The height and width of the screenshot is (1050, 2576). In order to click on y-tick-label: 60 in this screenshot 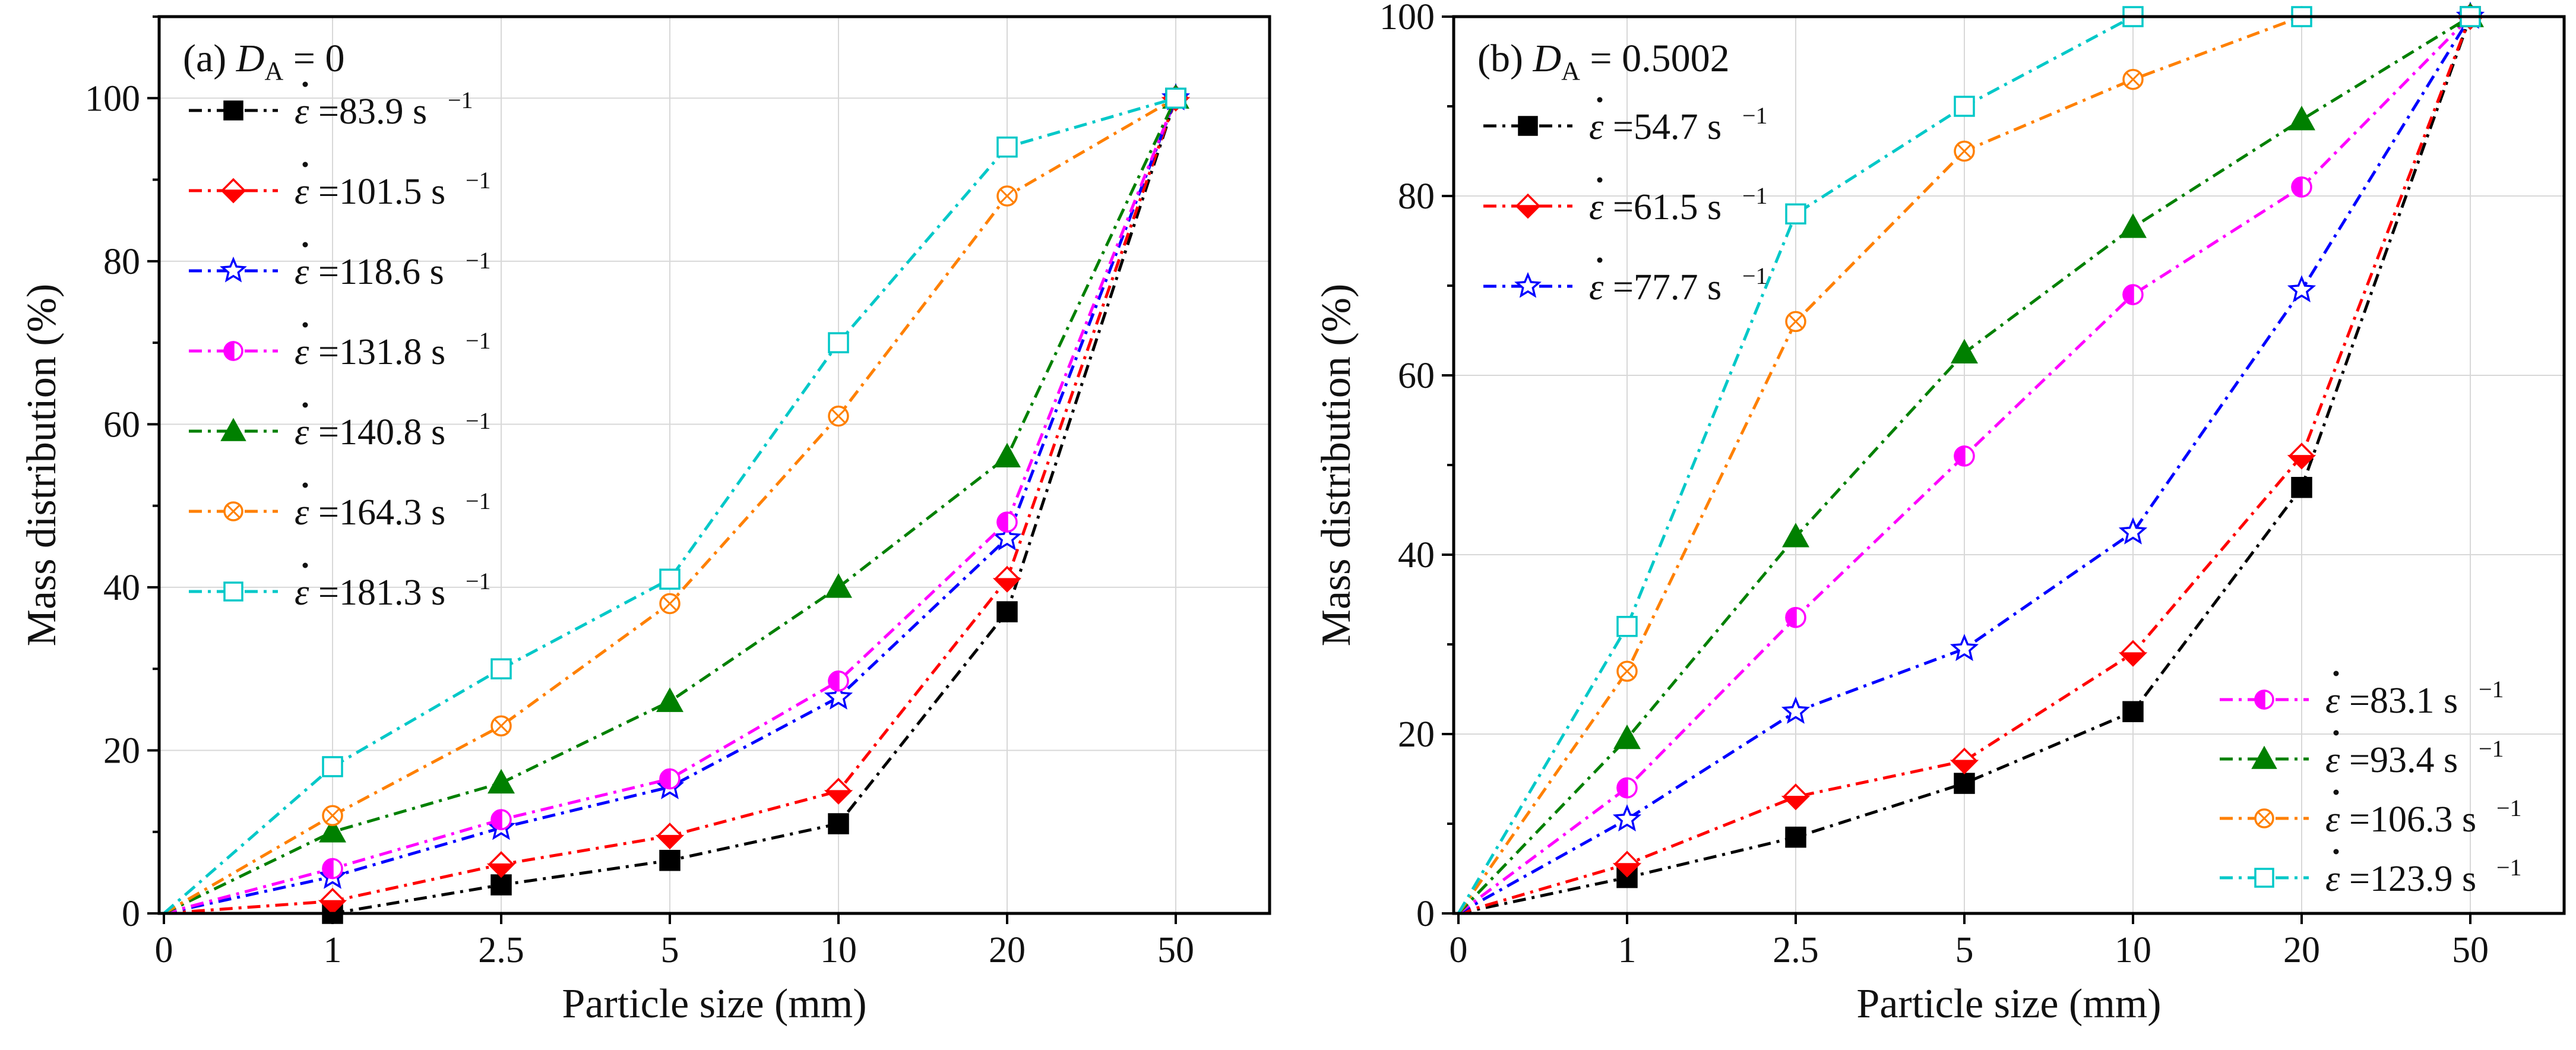, I will do `click(1416, 376)`.